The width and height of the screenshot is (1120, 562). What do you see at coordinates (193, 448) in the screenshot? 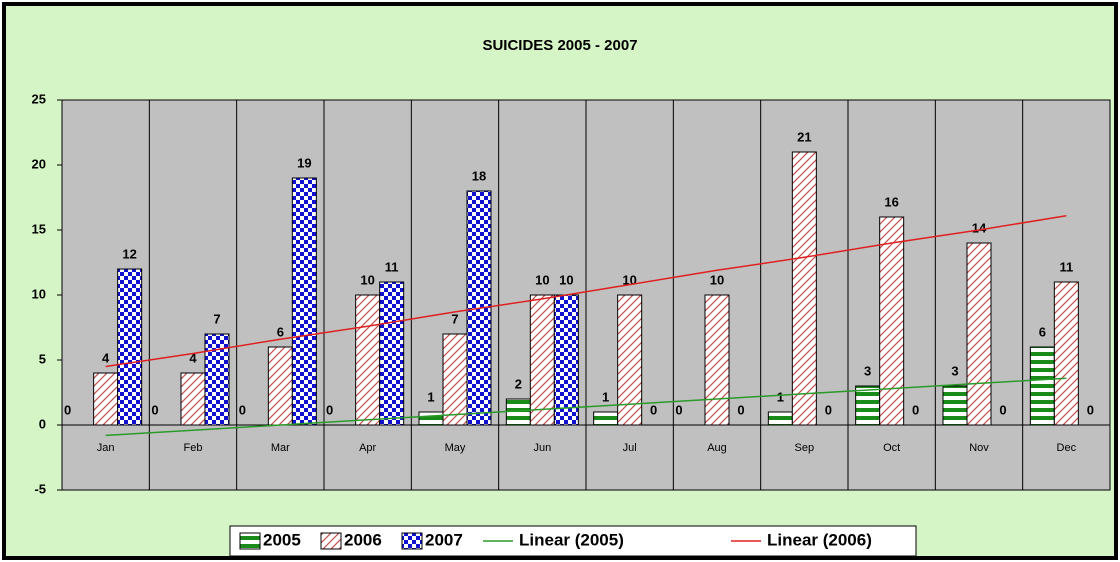
I see `x-tick-label: Feb` at bounding box center [193, 448].